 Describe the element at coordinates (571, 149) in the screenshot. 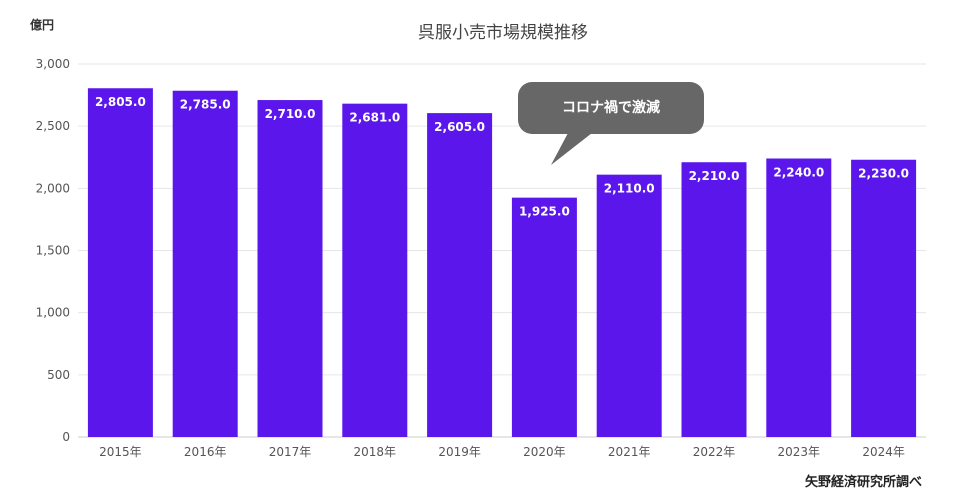

I see `annotation-pointer` at that location.